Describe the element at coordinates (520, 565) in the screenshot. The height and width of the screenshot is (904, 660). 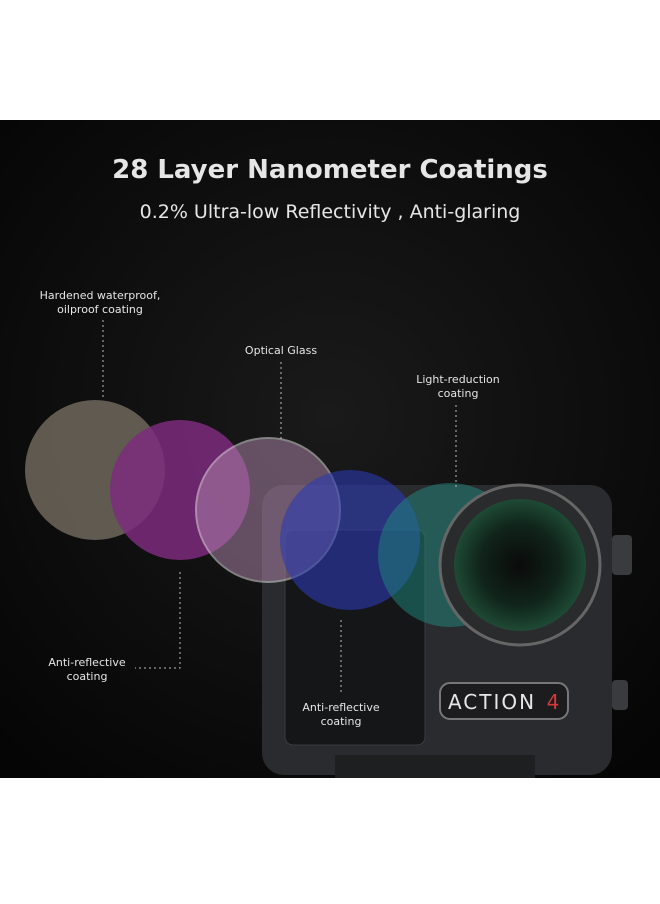
I see `lens-glass` at that location.